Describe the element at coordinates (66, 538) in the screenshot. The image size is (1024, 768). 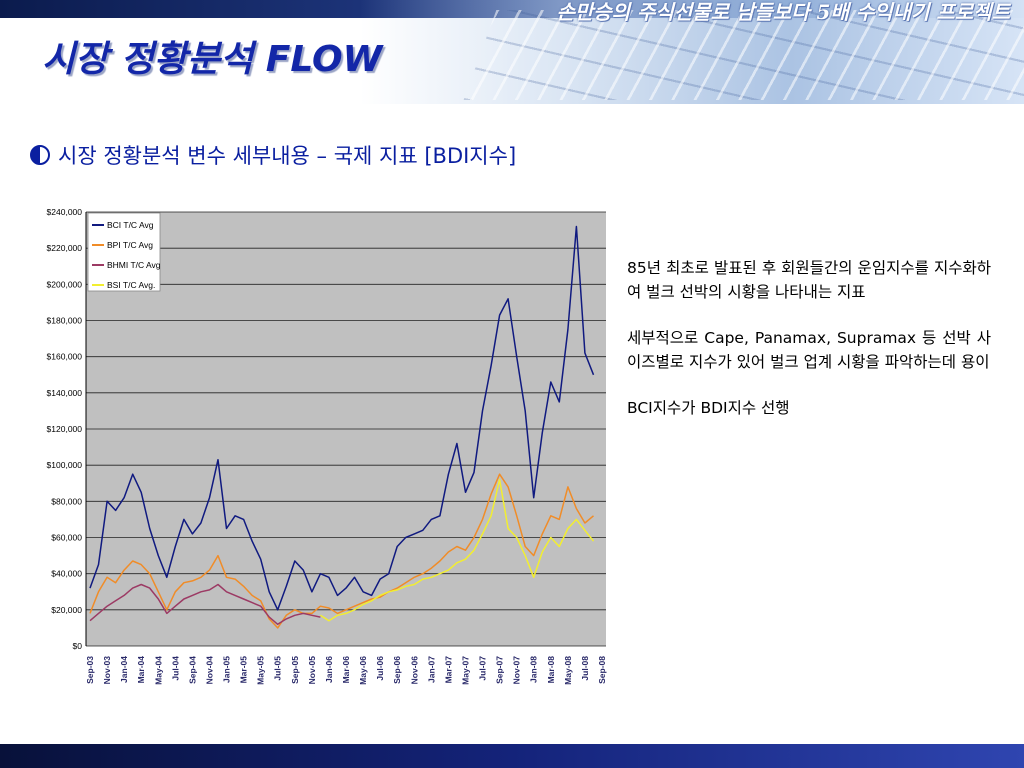
I see `y-tick-label: $60,000` at that location.